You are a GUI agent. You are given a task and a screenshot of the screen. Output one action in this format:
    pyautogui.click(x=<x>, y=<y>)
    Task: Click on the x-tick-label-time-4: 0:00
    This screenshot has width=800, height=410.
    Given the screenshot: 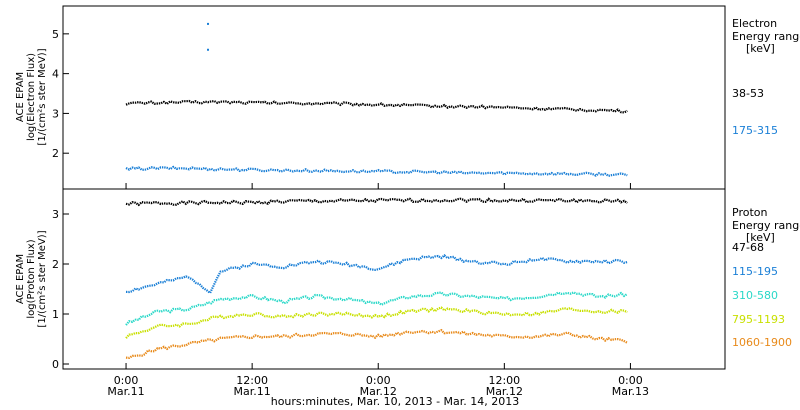 What is the action you would take?
    pyautogui.click(x=630, y=380)
    